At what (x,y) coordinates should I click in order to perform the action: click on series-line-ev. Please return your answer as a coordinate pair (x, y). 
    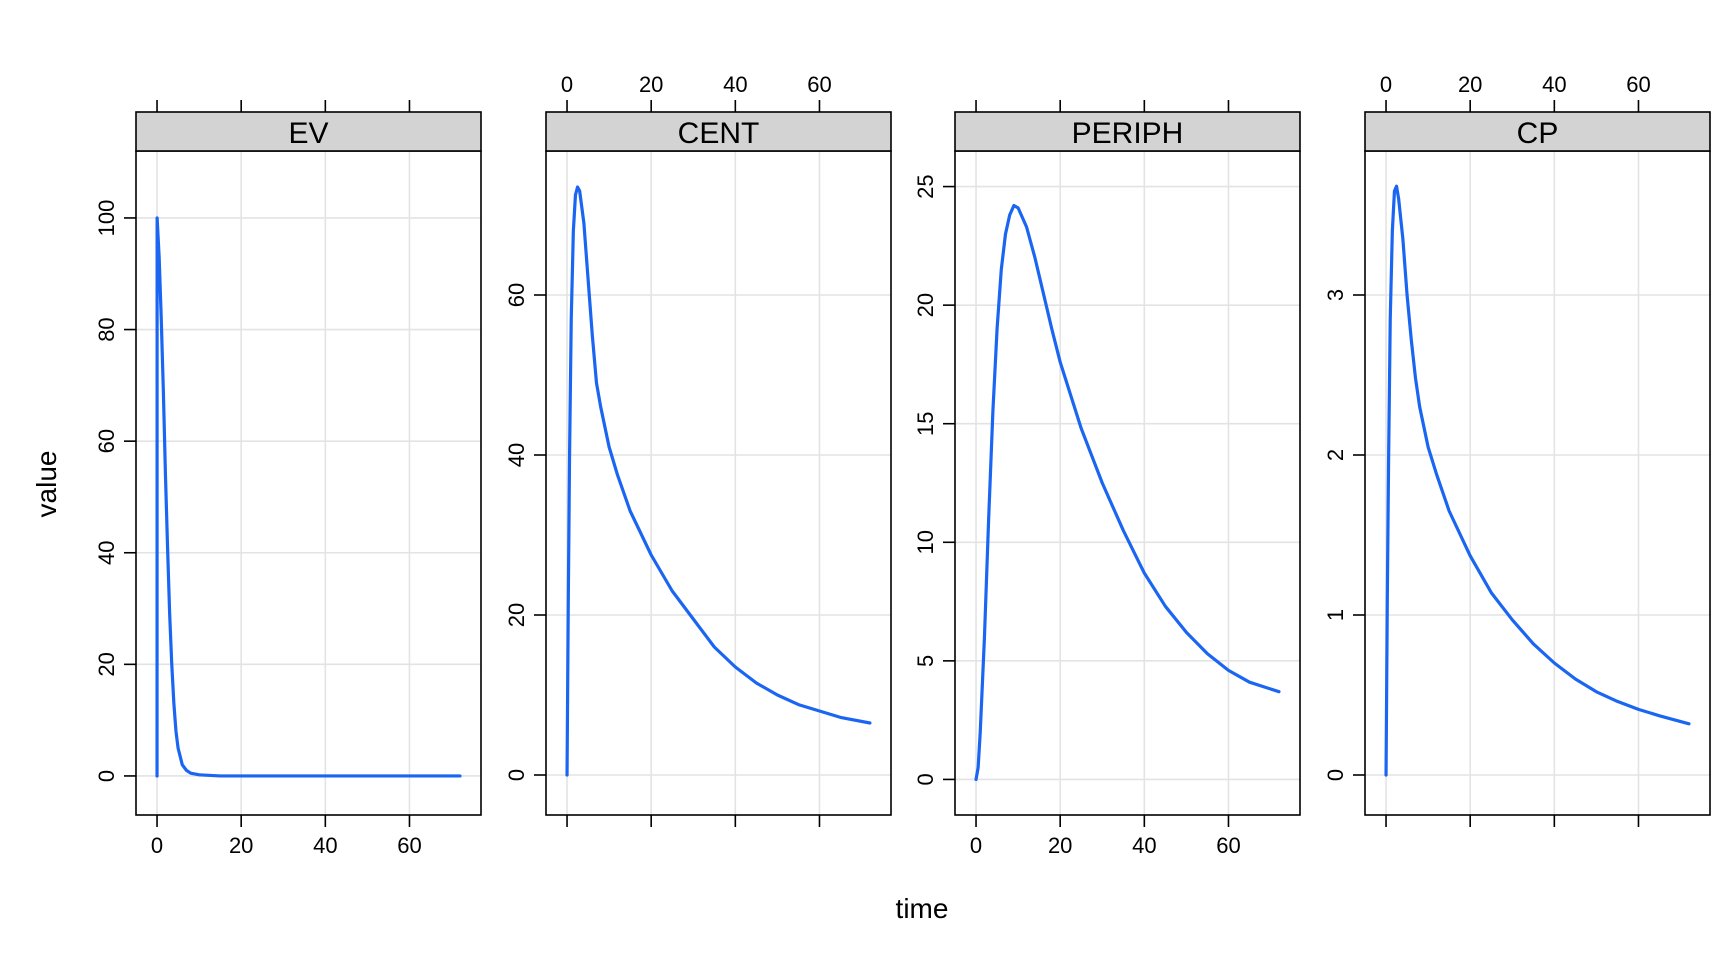
    Looking at the image, I should click on (308, 497).